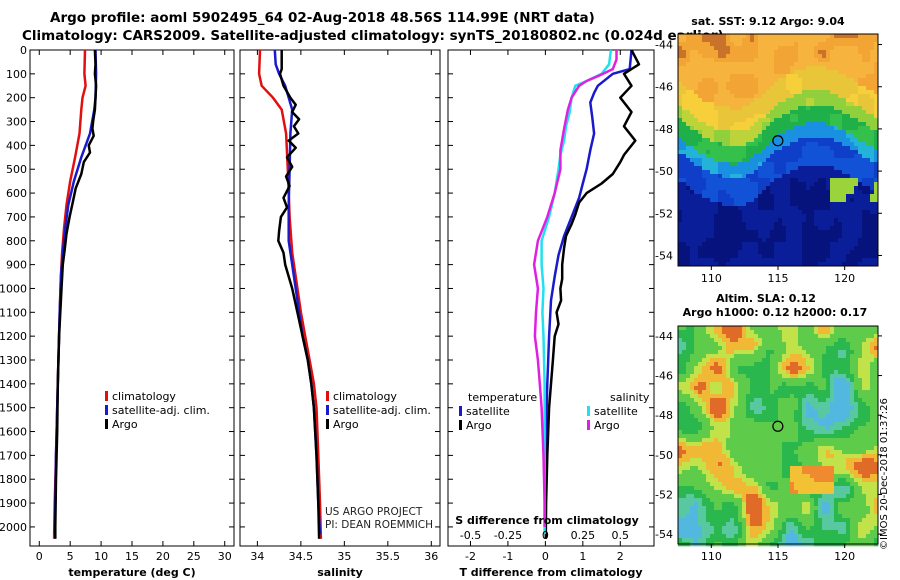 The width and height of the screenshot is (900, 580). Describe the element at coordinates (374, 512) in the screenshot. I see `credit-text: US ARGO PROJECT` at that location.